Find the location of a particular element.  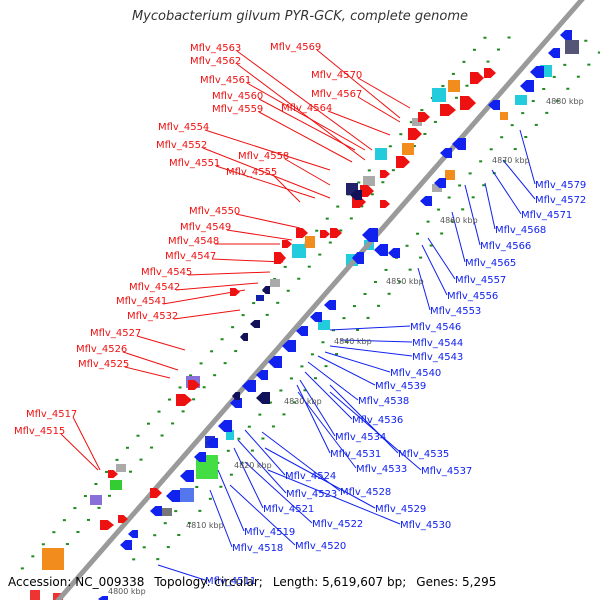

gene-label: Mflv_4523 is located at coordinates (311, 494).